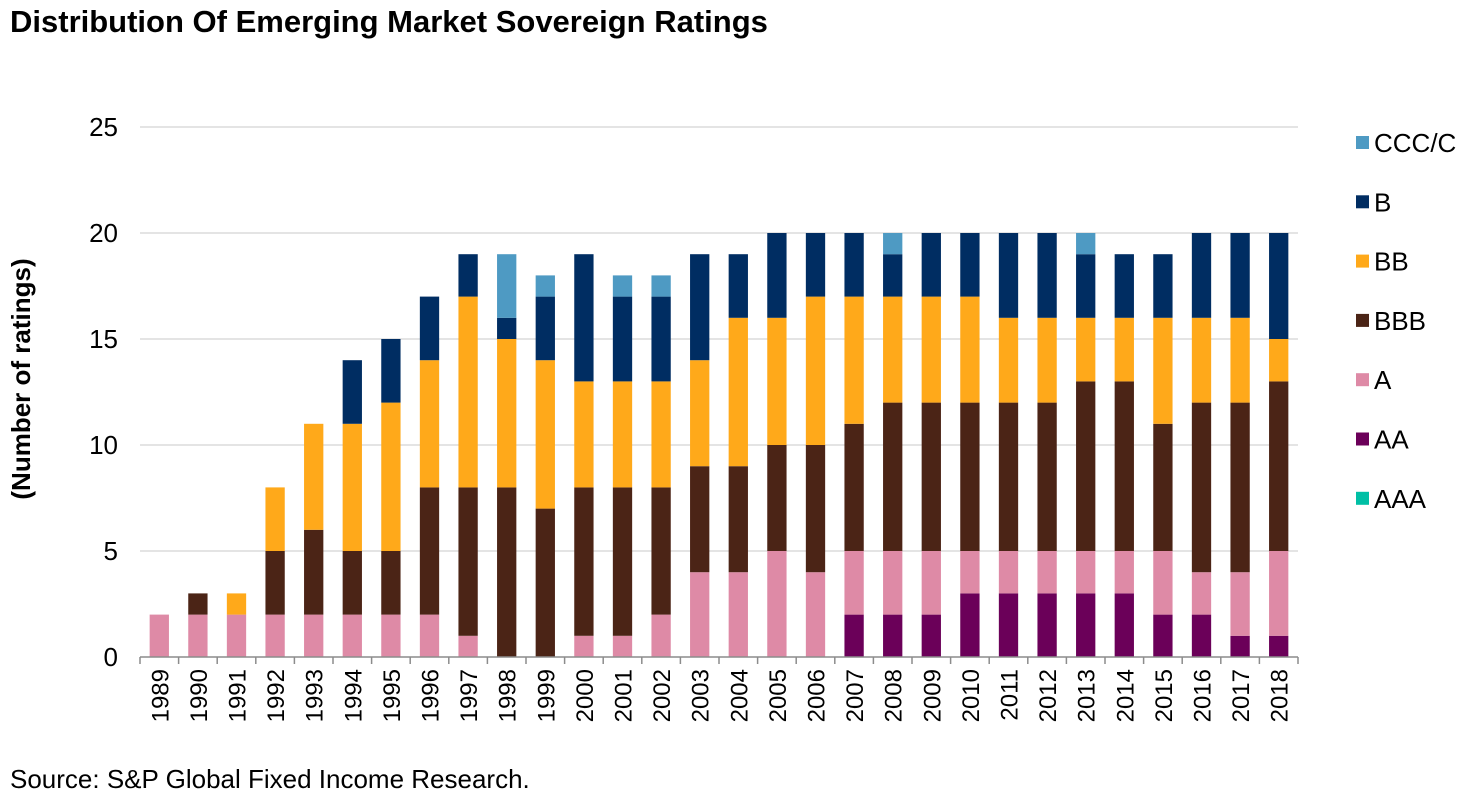 Image resolution: width=1466 pixels, height=802 pixels. Describe the element at coordinates (236, 604) in the screenshot. I see `bar-segment-bb-1991` at that location.